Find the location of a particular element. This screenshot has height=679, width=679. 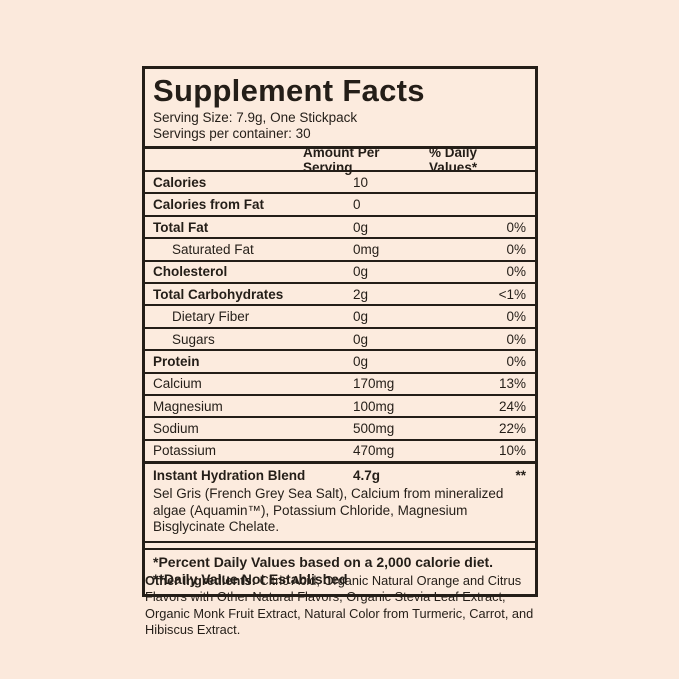

amount-column-header: Amount Per Serving is located at coordinates (341, 159).